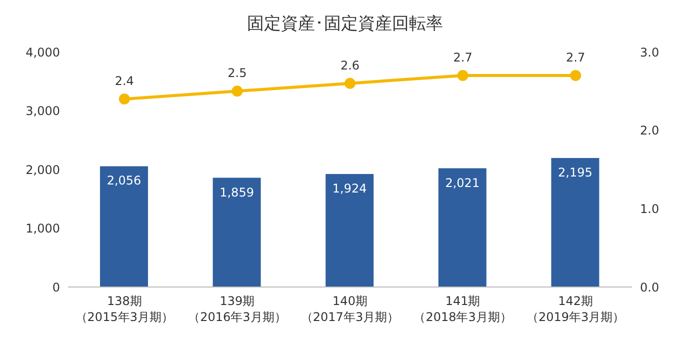 The image size is (690, 337). I want to click on x-tick-label: 141期（2018年3月期）, so click(463, 309).